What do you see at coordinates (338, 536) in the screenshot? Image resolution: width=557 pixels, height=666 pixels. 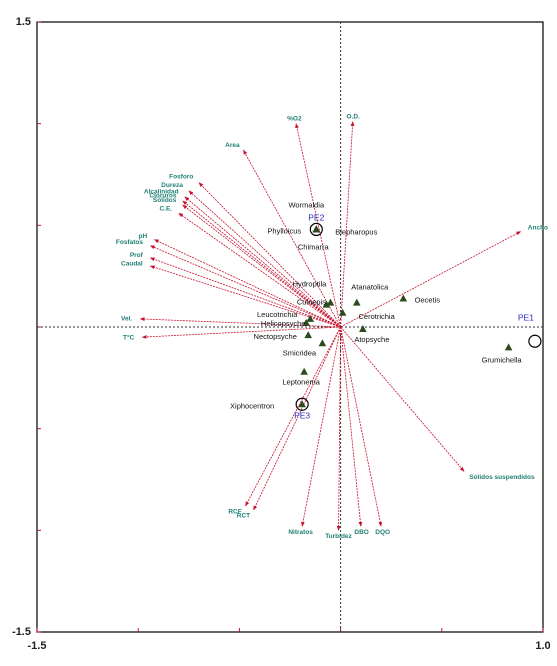 I see `env-label: Turbidez` at bounding box center [338, 536].